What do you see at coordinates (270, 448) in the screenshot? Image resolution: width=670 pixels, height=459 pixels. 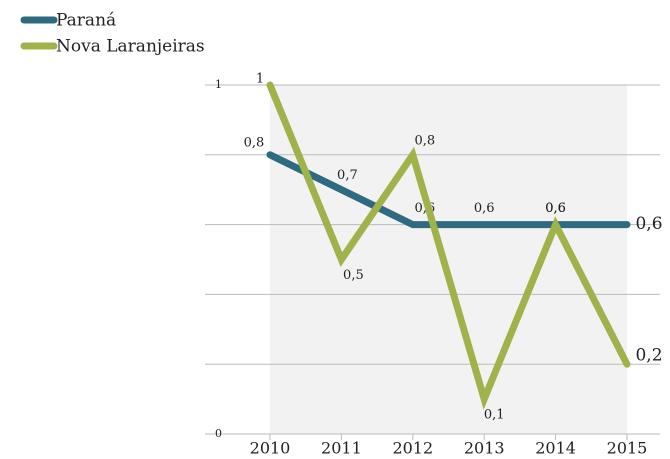 I see `x-tick-label: 2010` at bounding box center [270, 448].